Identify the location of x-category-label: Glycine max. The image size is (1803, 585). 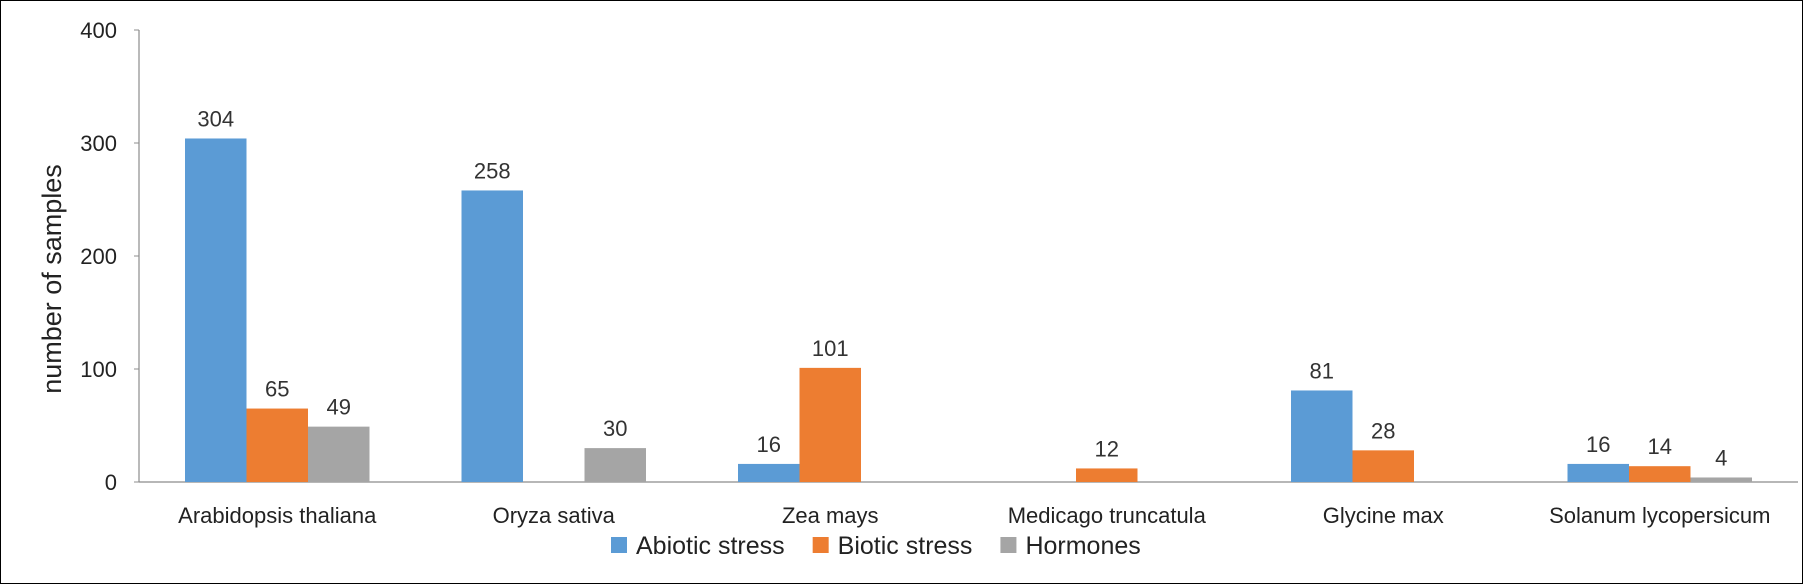
(1383, 515).